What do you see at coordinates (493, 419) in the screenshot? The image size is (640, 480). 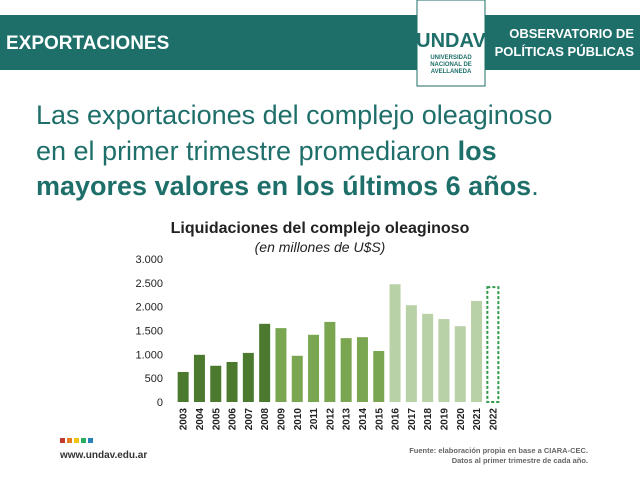 I see `x-tick-label: 2022` at bounding box center [493, 419].